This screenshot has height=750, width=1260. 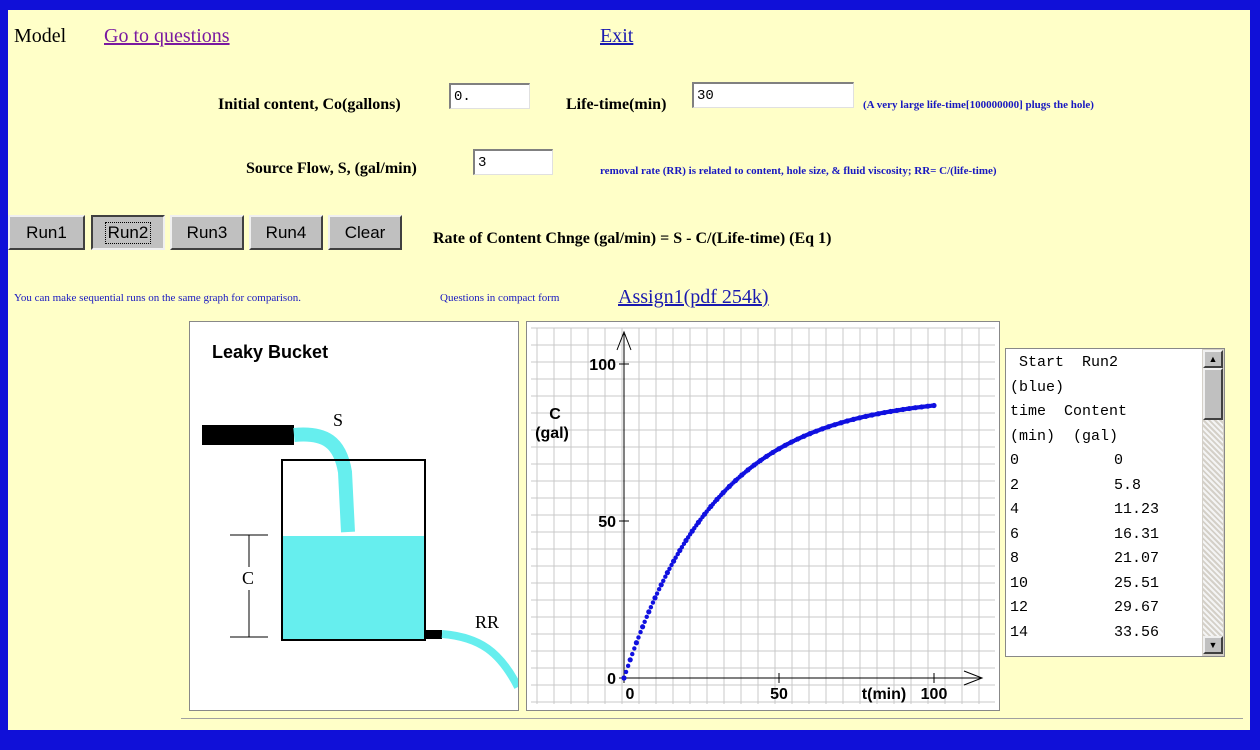 What do you see at coordinates (616, 104) in the screenshot?
I see `lifetime-label: Life-time(min)` at bounding box center [616, 104].